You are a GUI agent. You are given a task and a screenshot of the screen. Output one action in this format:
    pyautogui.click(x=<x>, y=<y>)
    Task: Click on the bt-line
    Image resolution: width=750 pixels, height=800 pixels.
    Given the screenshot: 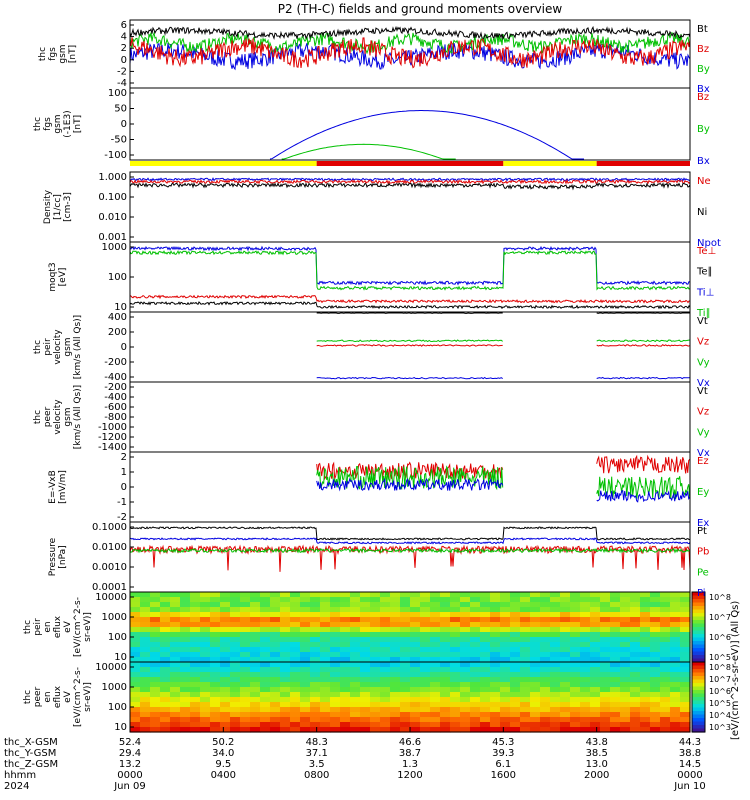 What is the action you would take?
    pyautogui.click(x=410, y=33)
    